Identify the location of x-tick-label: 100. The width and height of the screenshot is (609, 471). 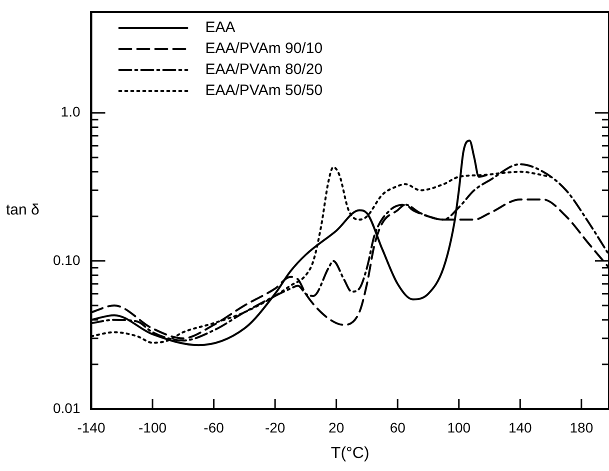
(459, 427).